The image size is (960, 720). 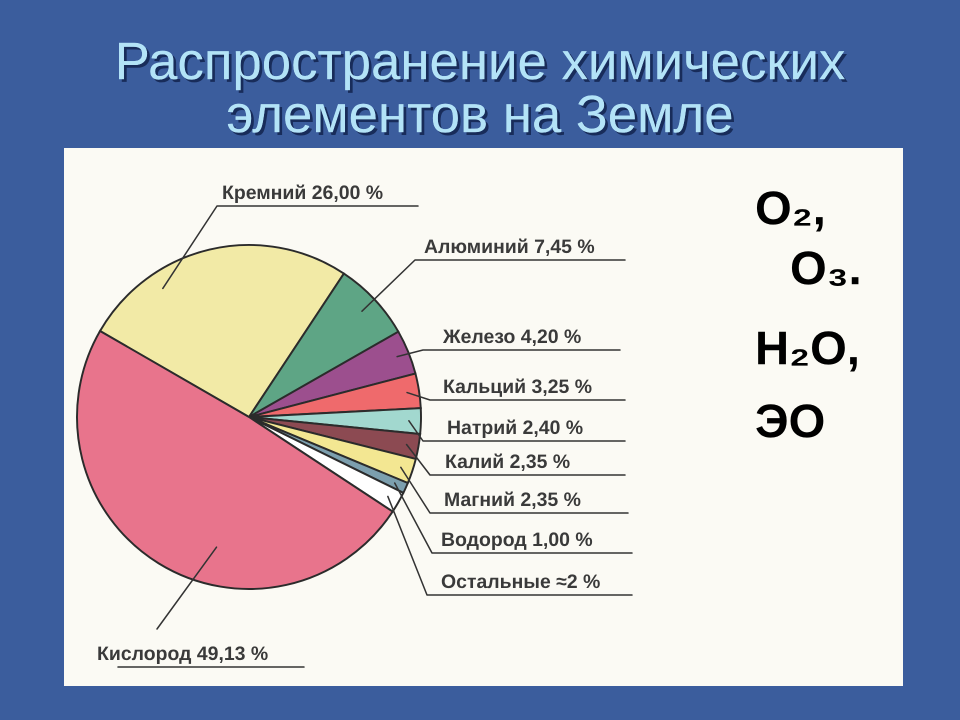 What do you see at coordinates (483, 89) in the screenshot?
I see `chart-title: Распространение химических элементов на Земле` at bounding box center [483, 89].